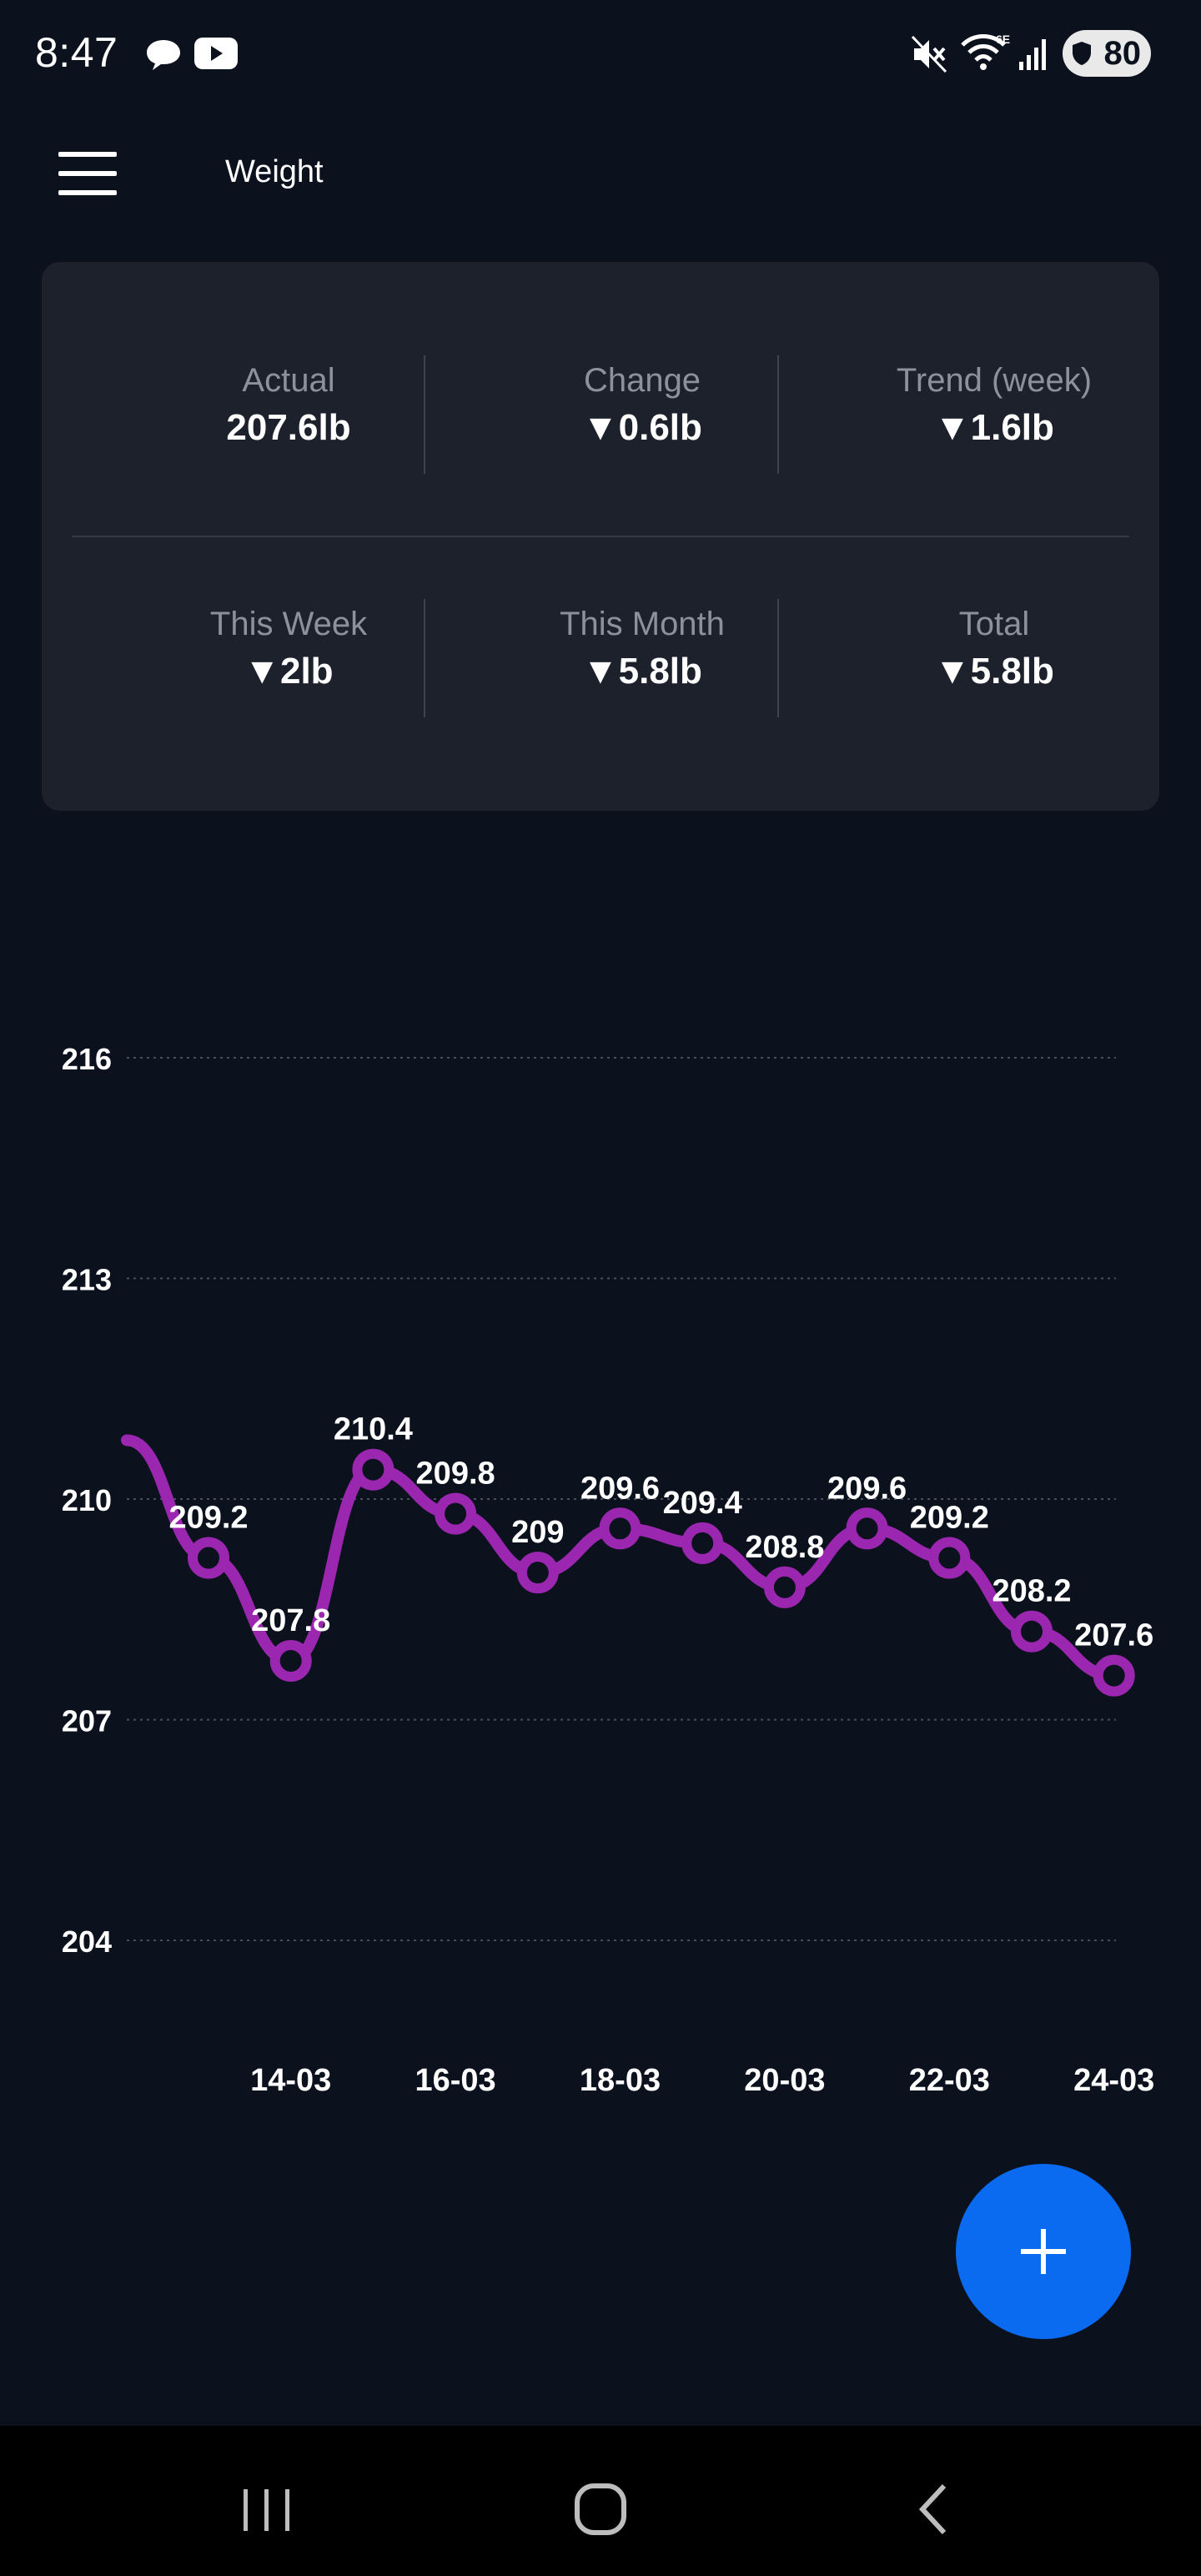 This screenshot has height=2576, width=1201. I want to click on shield-icon, so click(1082, 53).